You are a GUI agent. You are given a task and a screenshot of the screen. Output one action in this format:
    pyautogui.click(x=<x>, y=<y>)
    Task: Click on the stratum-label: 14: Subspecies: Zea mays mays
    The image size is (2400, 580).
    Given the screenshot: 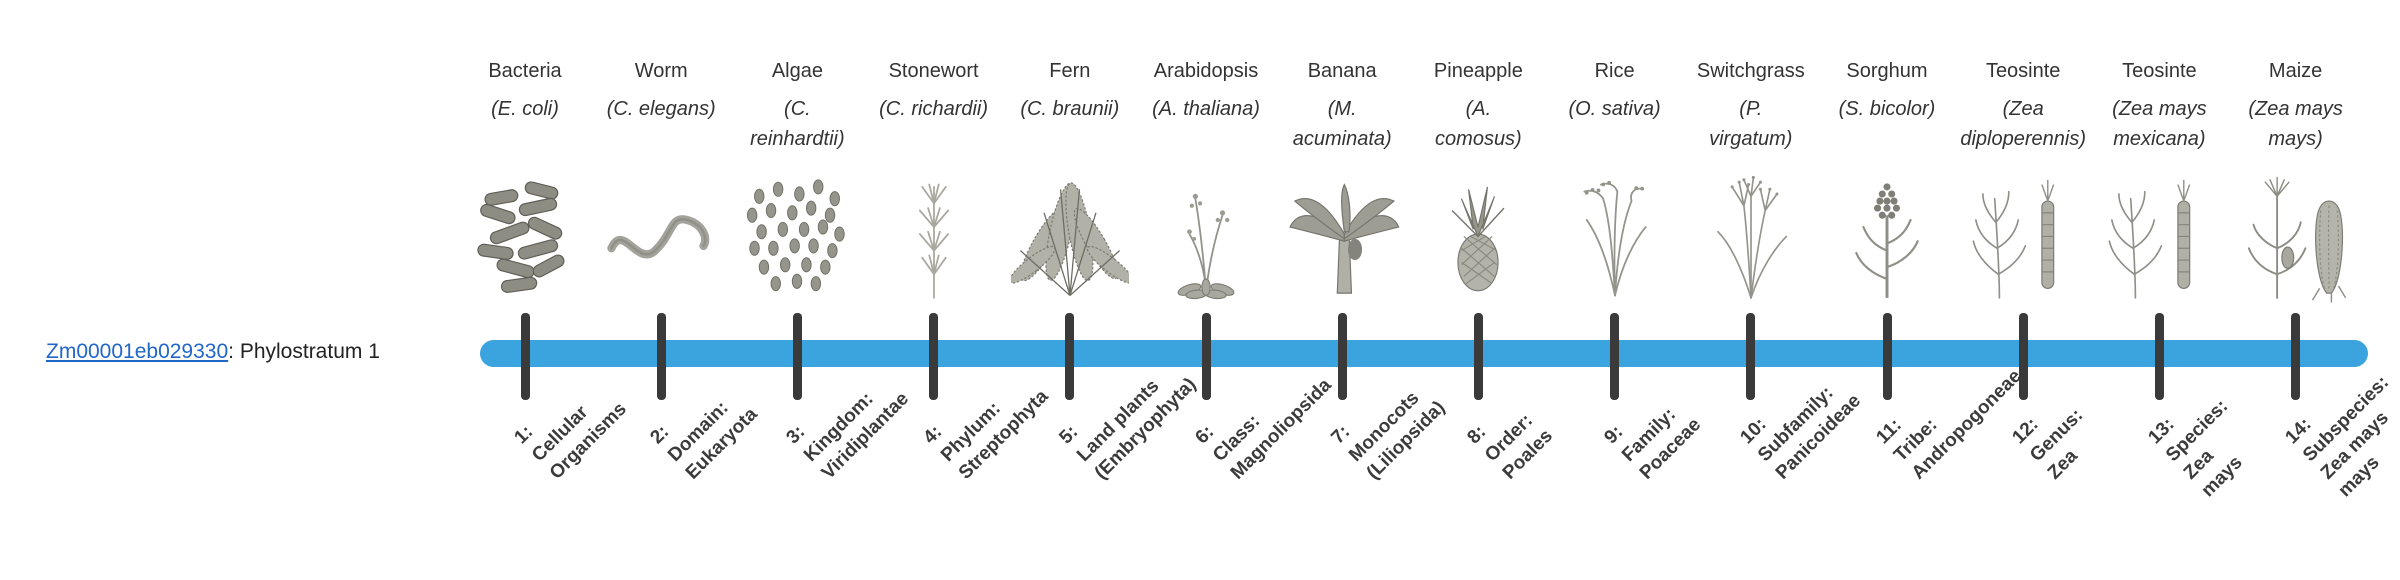 What is the action you would take?
    pyautogui.click(x=2337, y=436)
    